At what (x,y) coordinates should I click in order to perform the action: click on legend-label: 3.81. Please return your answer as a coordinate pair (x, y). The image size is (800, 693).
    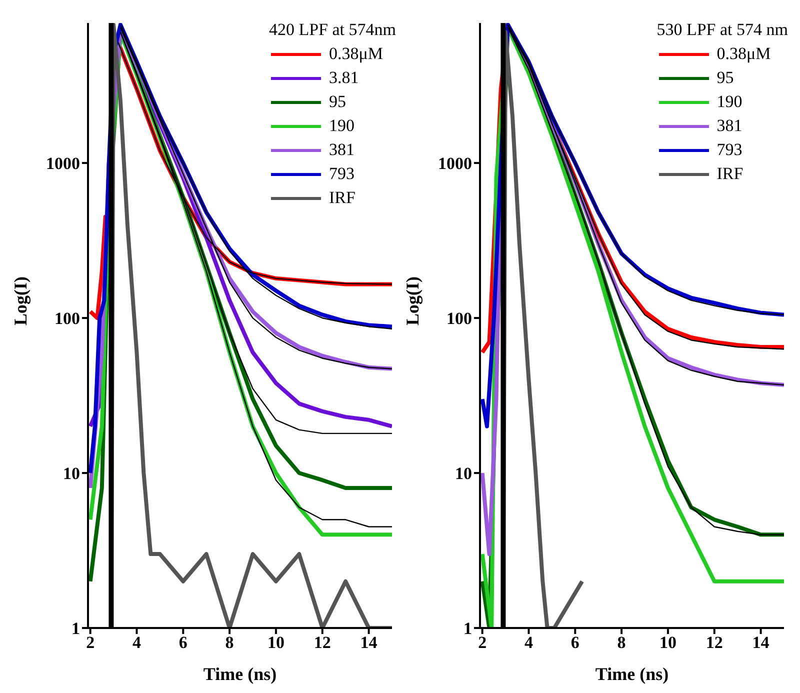
    Looking at the image, I should click on (343, 78).